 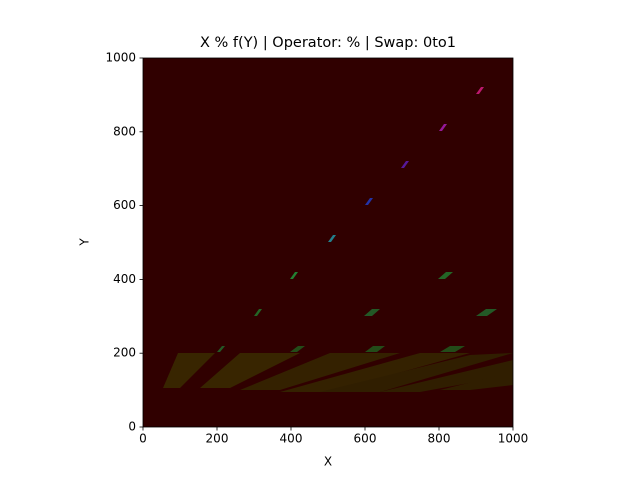 What do you see at coordinates (328, 462) in the screenshot?
I see `x-axis-label: X` at bounding box center [328, 462].